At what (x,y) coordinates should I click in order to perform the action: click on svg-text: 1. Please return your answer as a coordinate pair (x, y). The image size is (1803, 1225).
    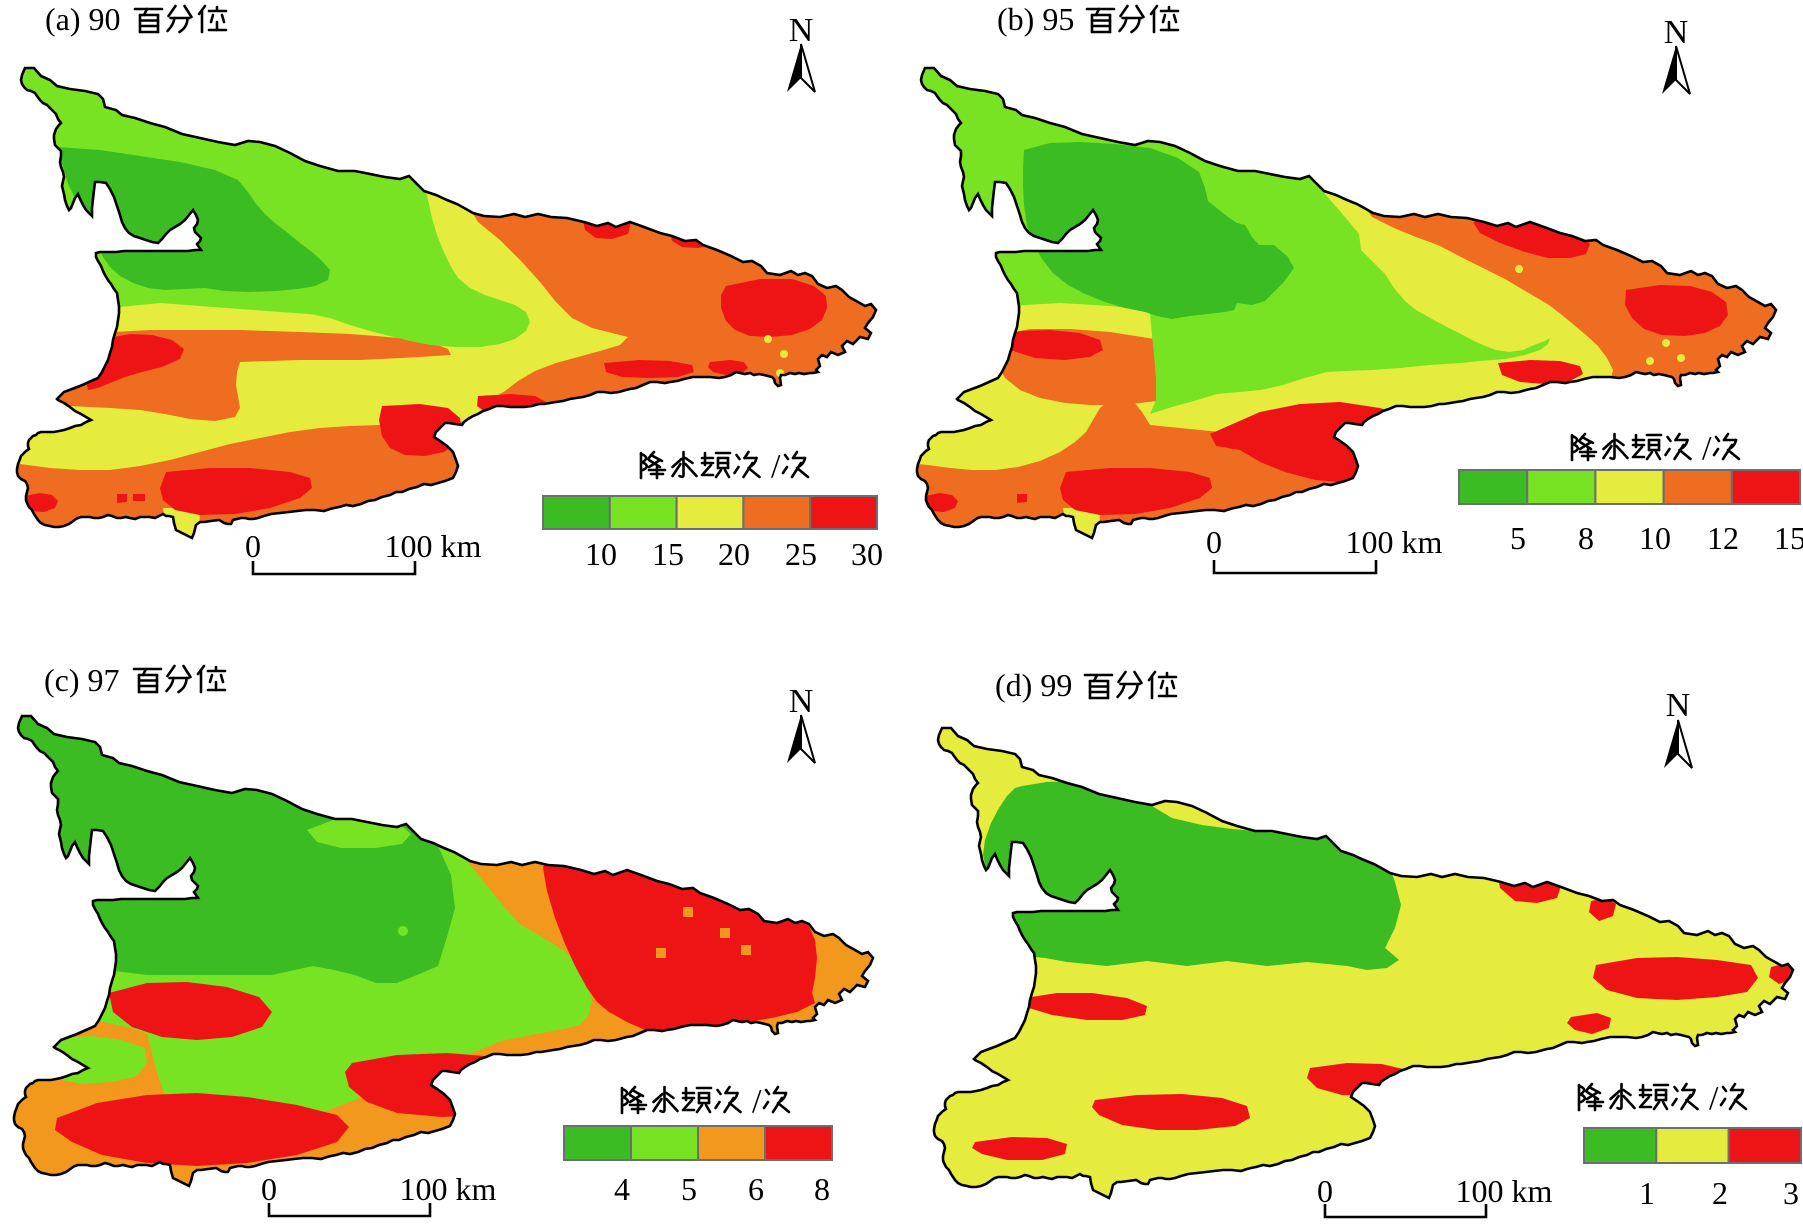
    Looking at the image, I should click on (1647, 1193).